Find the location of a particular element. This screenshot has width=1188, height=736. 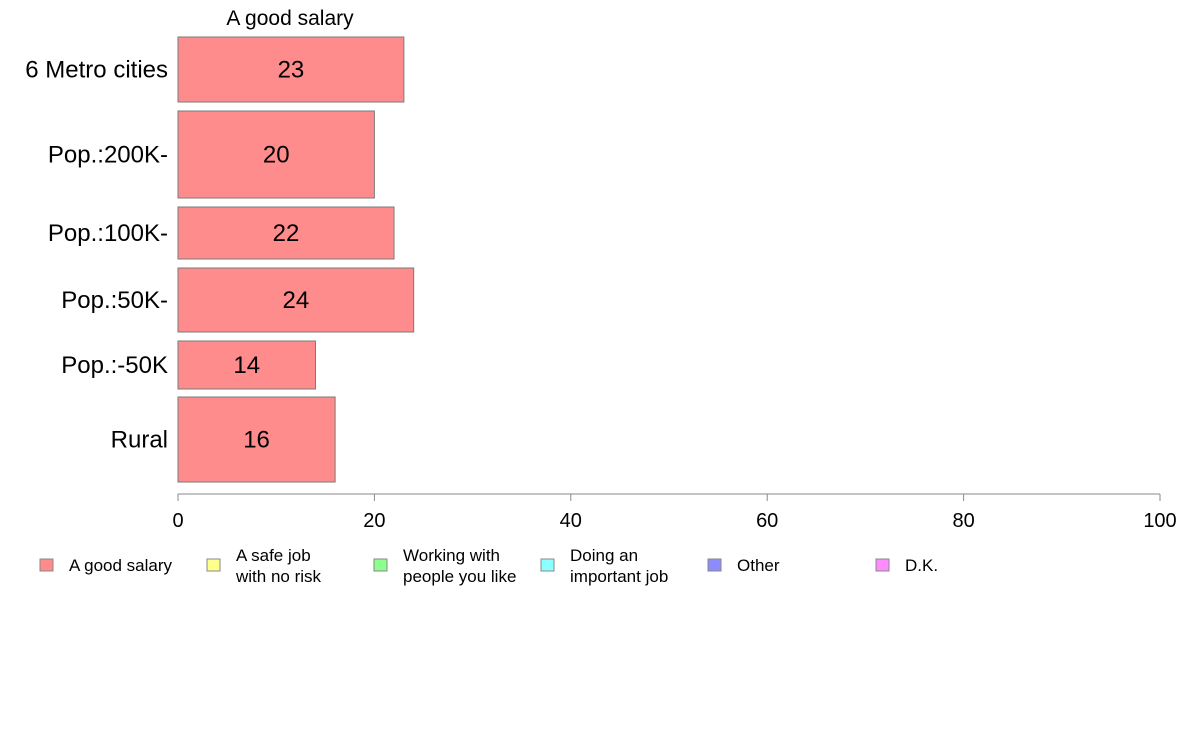

legend-label: Working with people you like is located at coordinates (459, 566).